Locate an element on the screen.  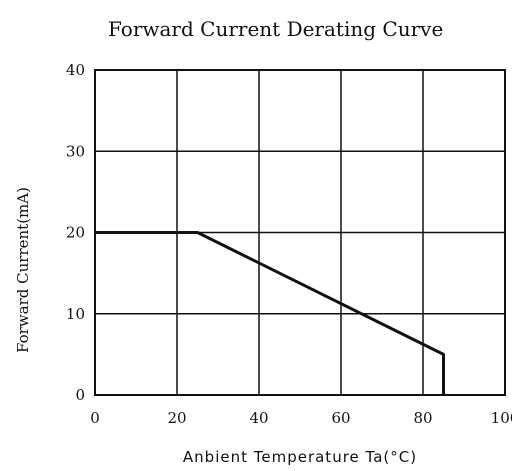
x-tick-label: 100 is located at coordinates (501, 418).